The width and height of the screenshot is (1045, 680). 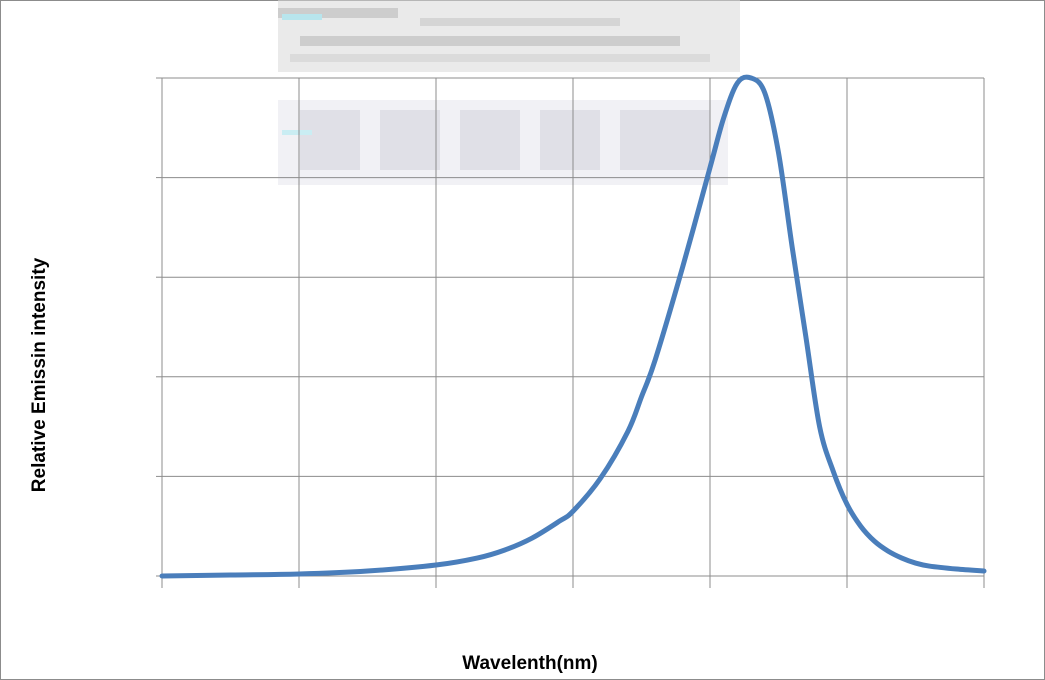 I want to click on x-axis-title: Wavelenth(nm), so click(x=529, y=663).